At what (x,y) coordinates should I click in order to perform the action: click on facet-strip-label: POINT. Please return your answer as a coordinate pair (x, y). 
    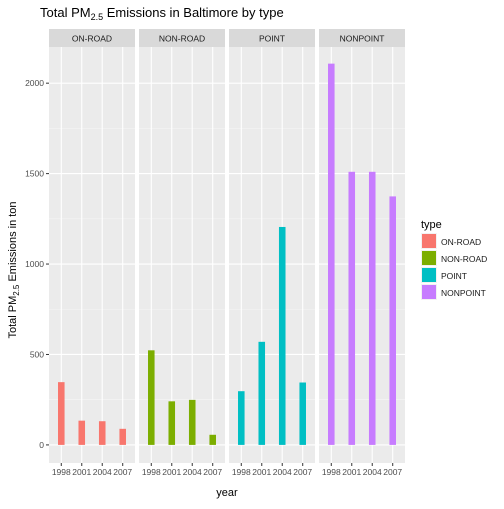
    Looking at the image, I should click on (272, 39).